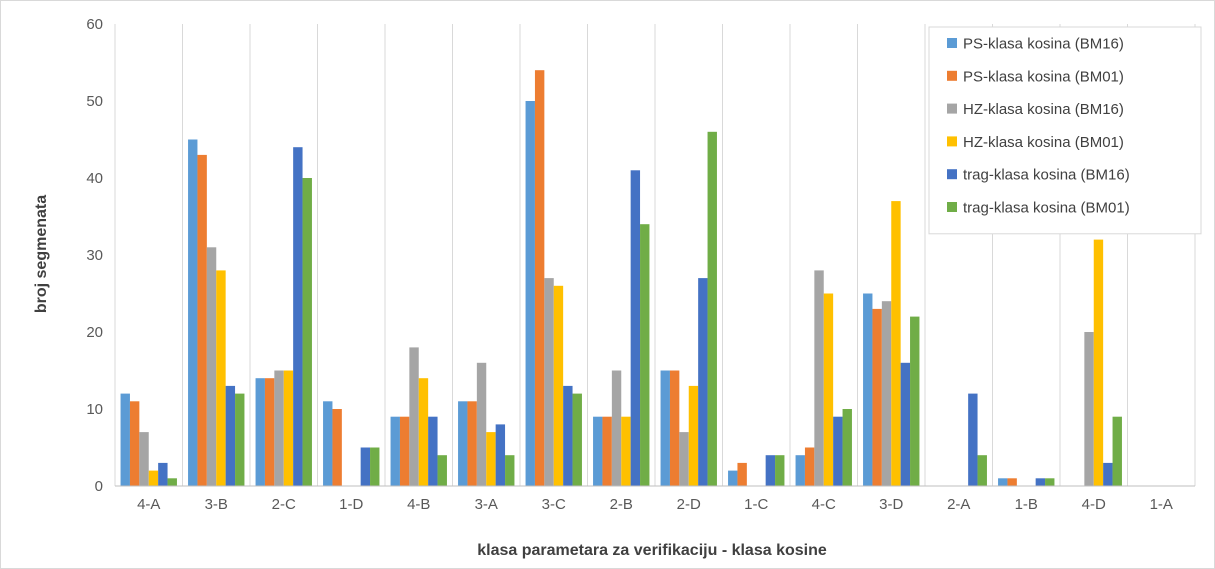 The width and height of the screenshot is (1215, 569). Describe the element at coordinates (99, 486) in the screenshot. I see `y-tick-label: 0` at that location.